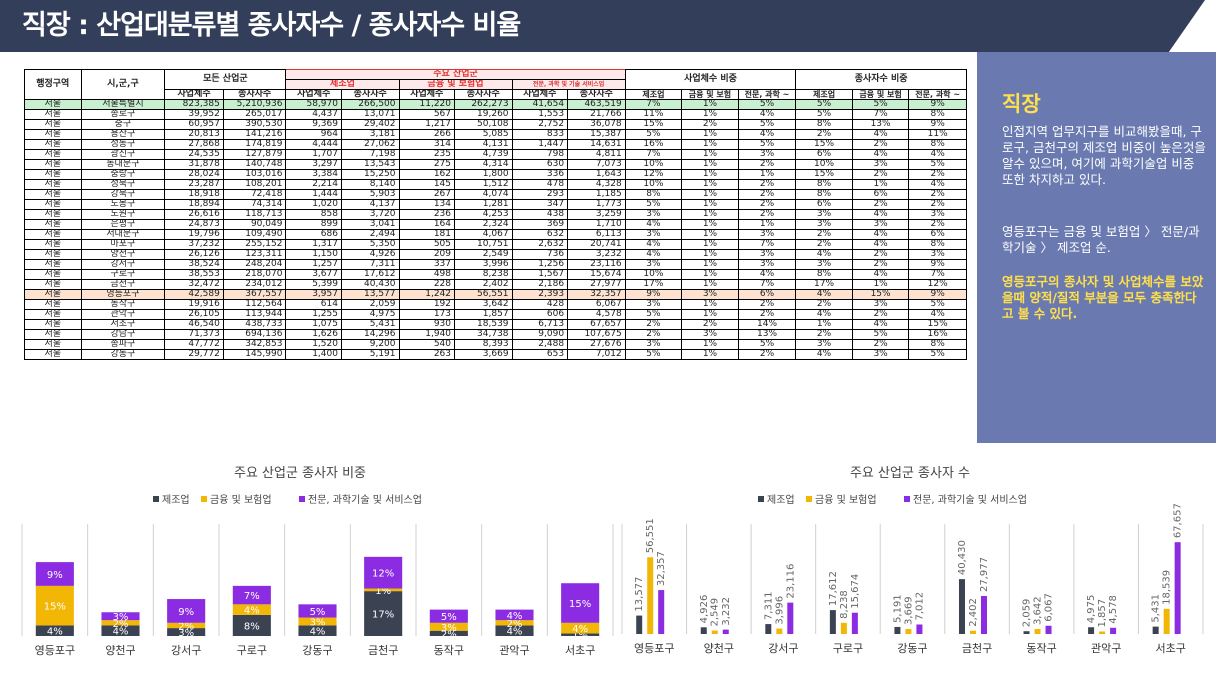 This screenshot has width=1216, height=684. What do you see at coordinates (254, 184) in the screenshot?
I see `table-cell: 108,201` at bounding box center [254, 184].